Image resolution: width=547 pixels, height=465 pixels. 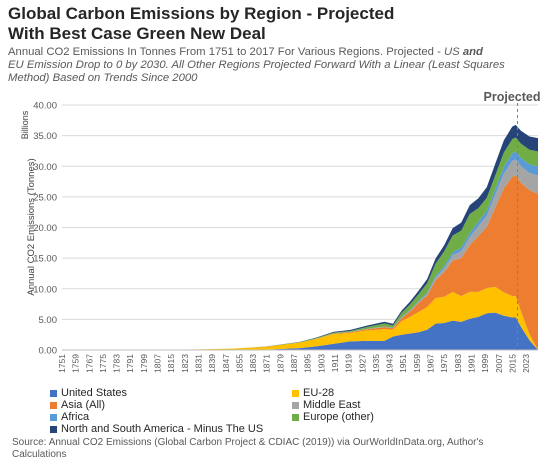 What do you see at coordinates (117, 363) in the screenshot?
I see `x-tick-label: 1783` at bounding box center [117, 363].